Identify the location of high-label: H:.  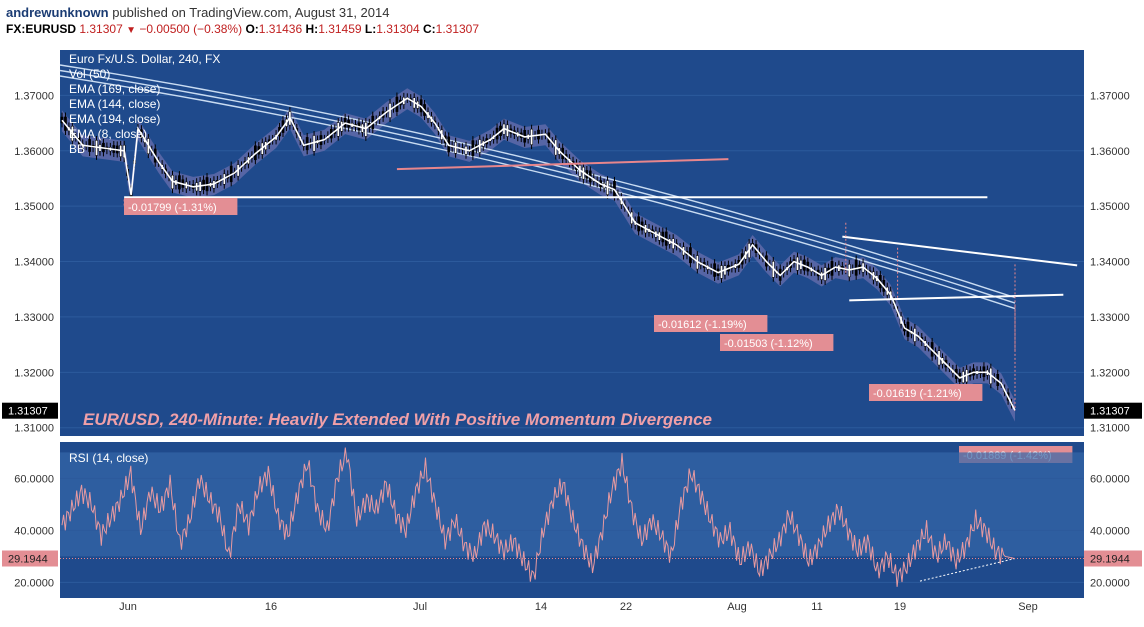
(312, 29).